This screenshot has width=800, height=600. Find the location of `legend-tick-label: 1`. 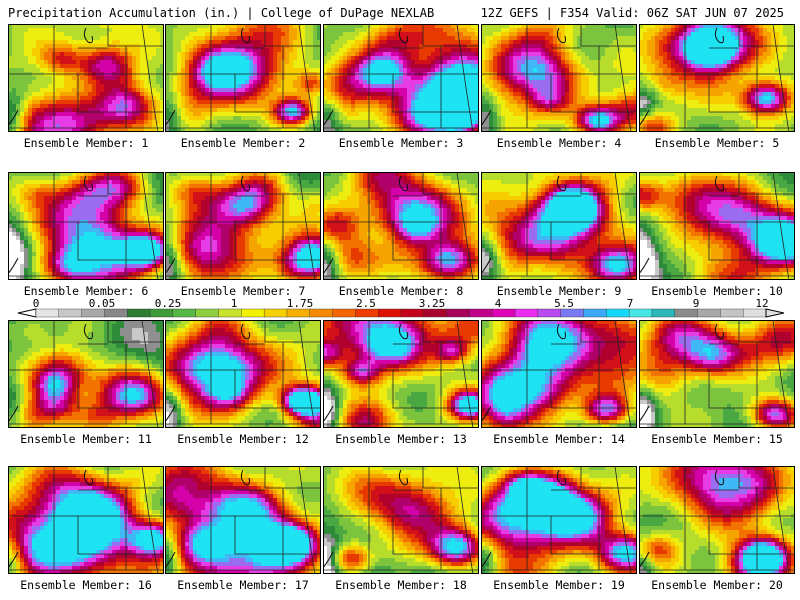

legend-tick-label: 1 is located at coordinates (234, 303).